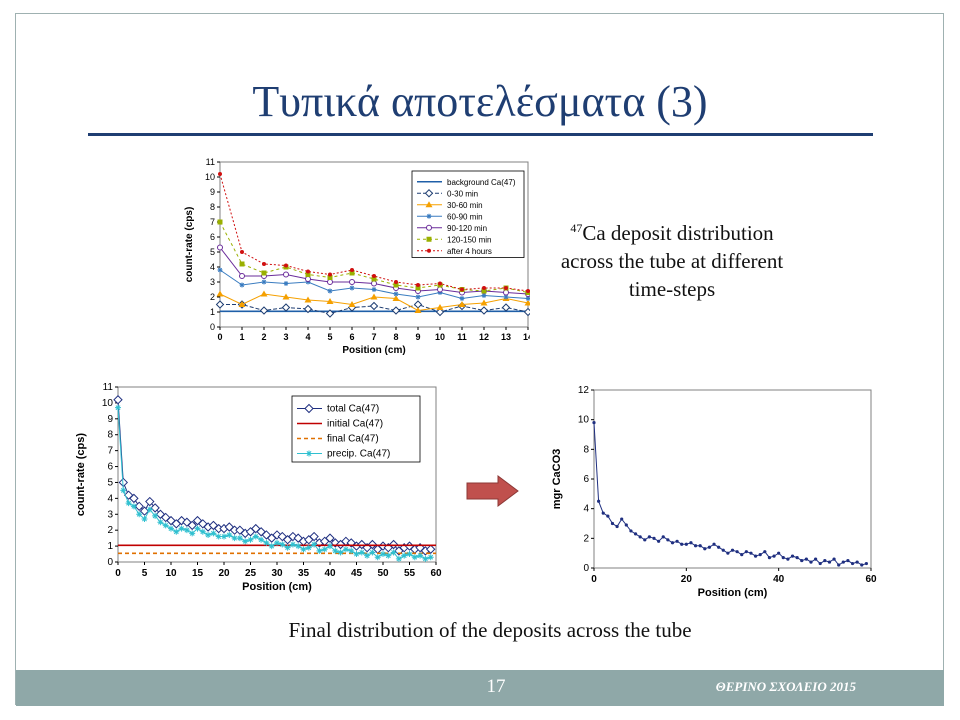 The height and width of the screenshot is (720, 960). Describe the element at coordinates (355, 424) in the screenshot. I see `legend-label: initial Ca(47)` at that location.